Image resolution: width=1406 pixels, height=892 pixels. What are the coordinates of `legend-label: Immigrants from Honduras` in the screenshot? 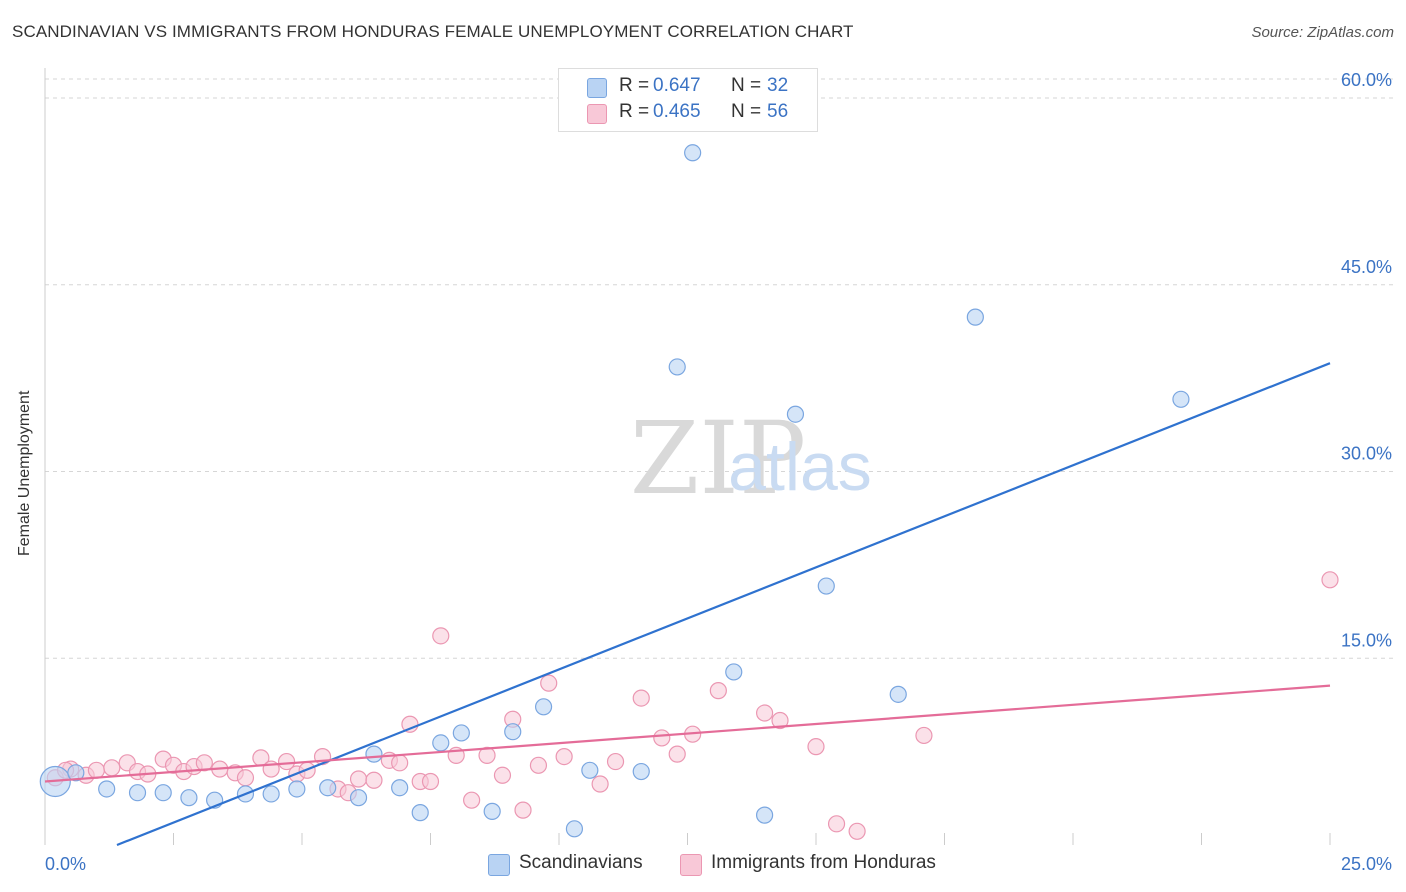 It's located at (823, 862).